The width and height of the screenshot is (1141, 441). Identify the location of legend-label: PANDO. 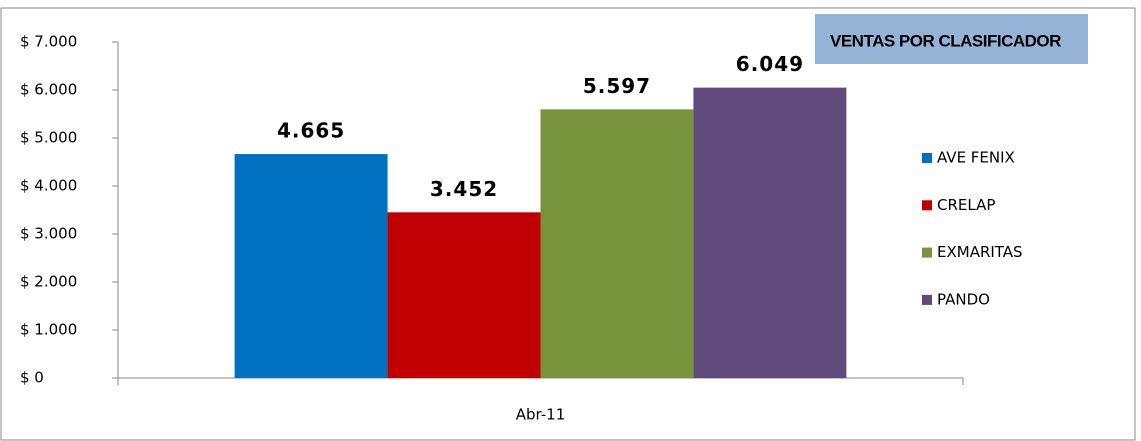
(963, 299).